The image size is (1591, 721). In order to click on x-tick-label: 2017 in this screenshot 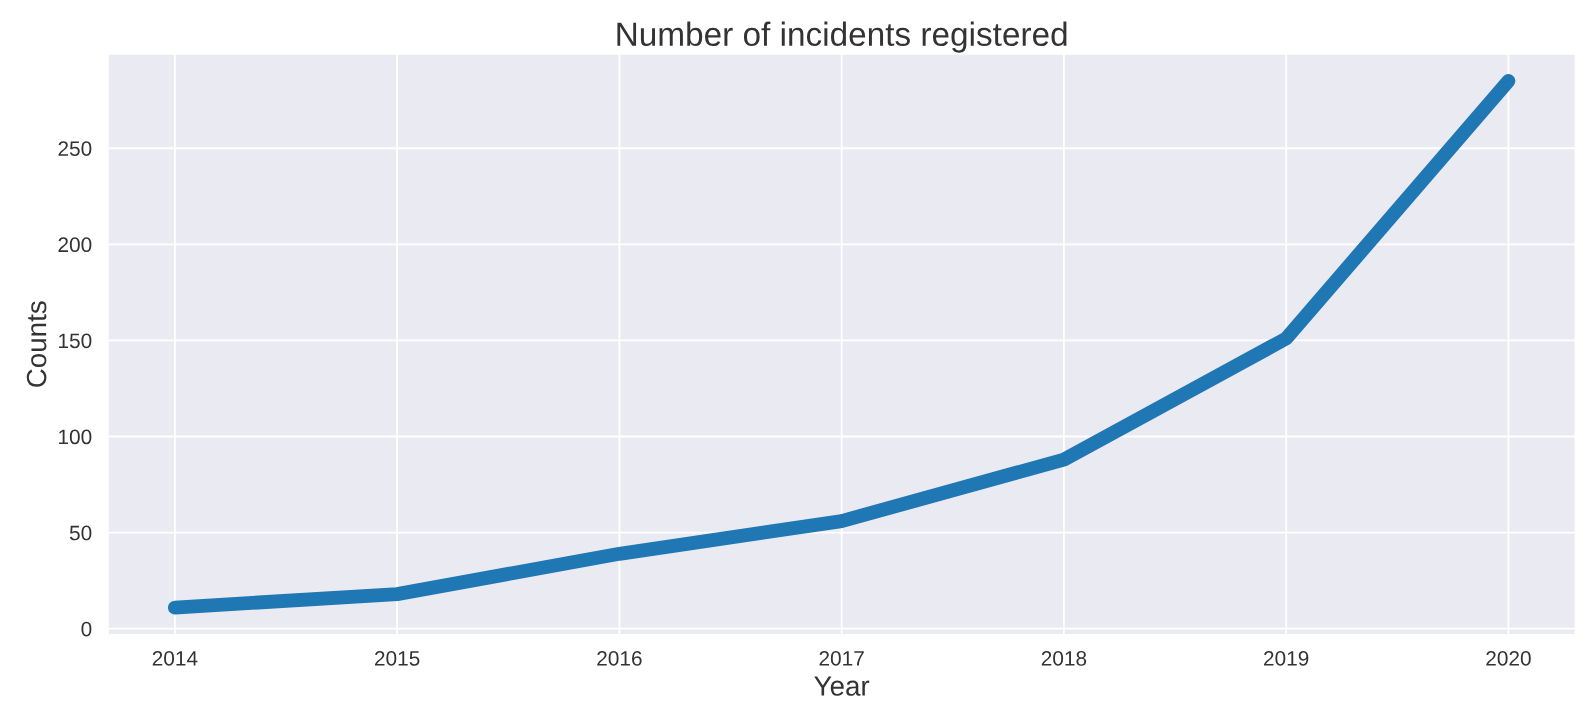, I will do `click(841, 658)`.